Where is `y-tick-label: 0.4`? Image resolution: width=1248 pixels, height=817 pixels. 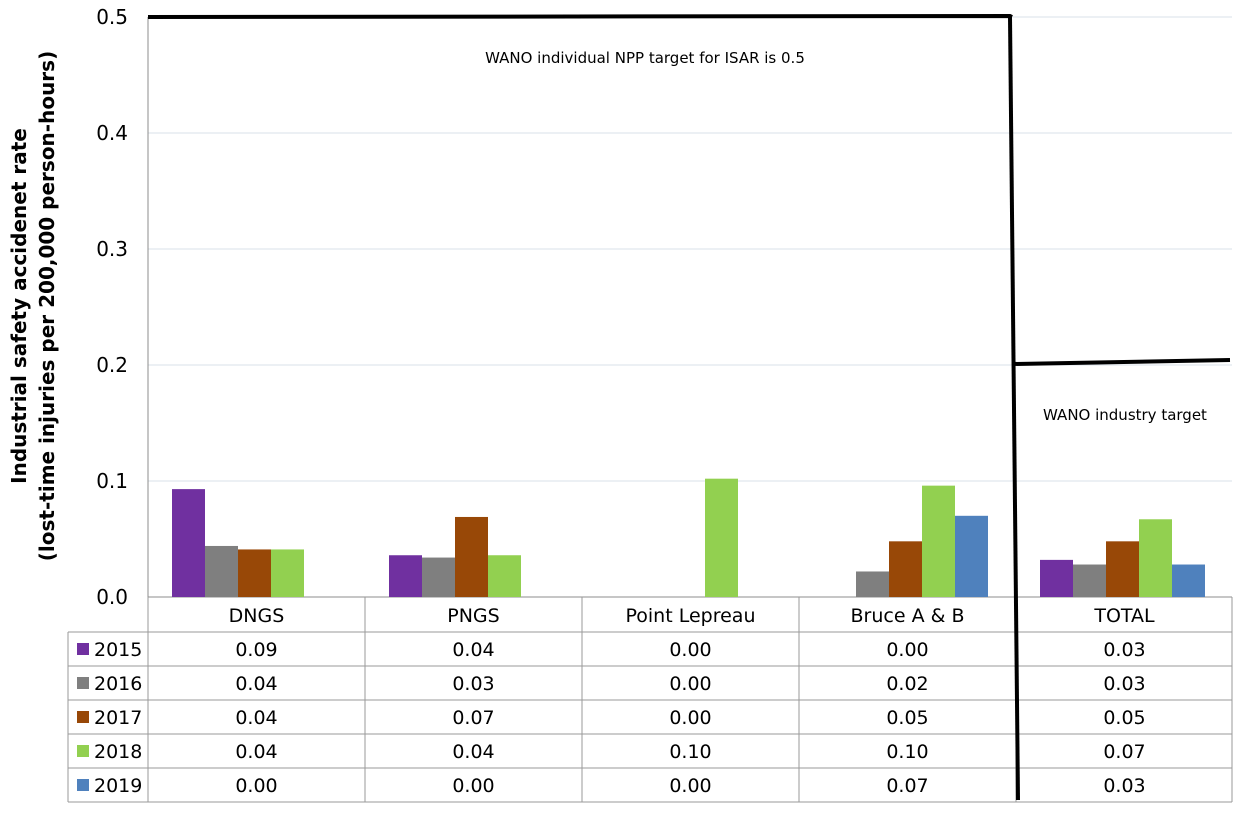 y-tick-label: 0.4 is located at coordinates (112, 133).